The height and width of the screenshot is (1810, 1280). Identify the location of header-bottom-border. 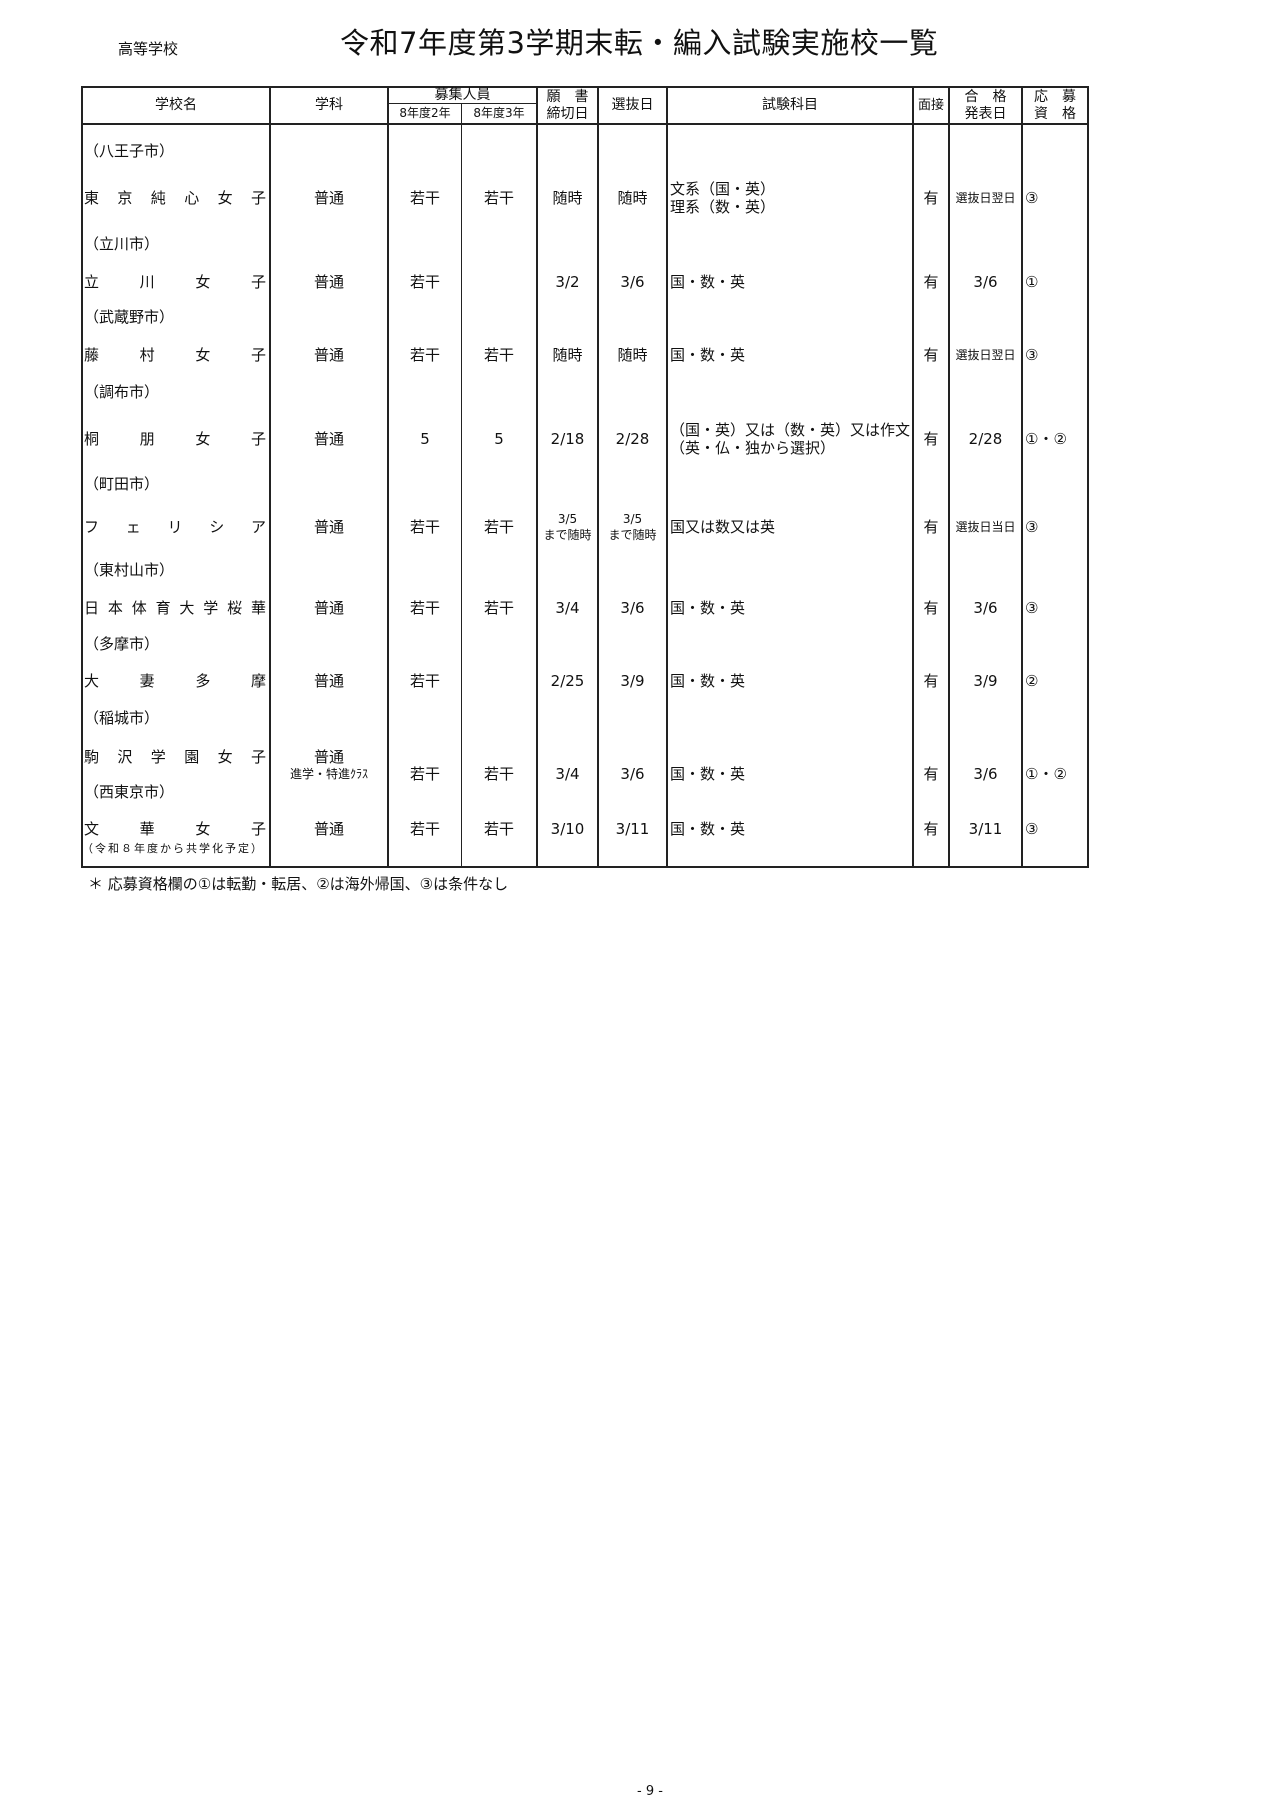
(585, 124).